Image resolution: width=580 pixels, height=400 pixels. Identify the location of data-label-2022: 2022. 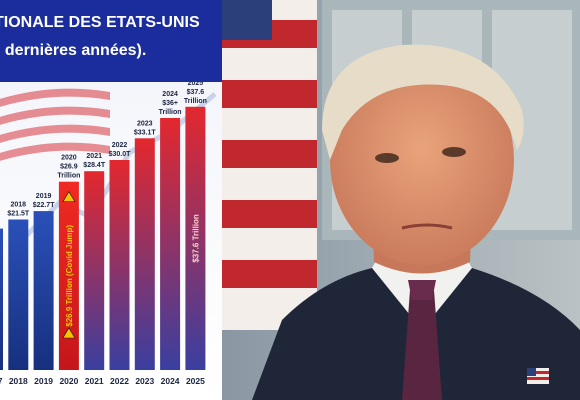
(120, 145).